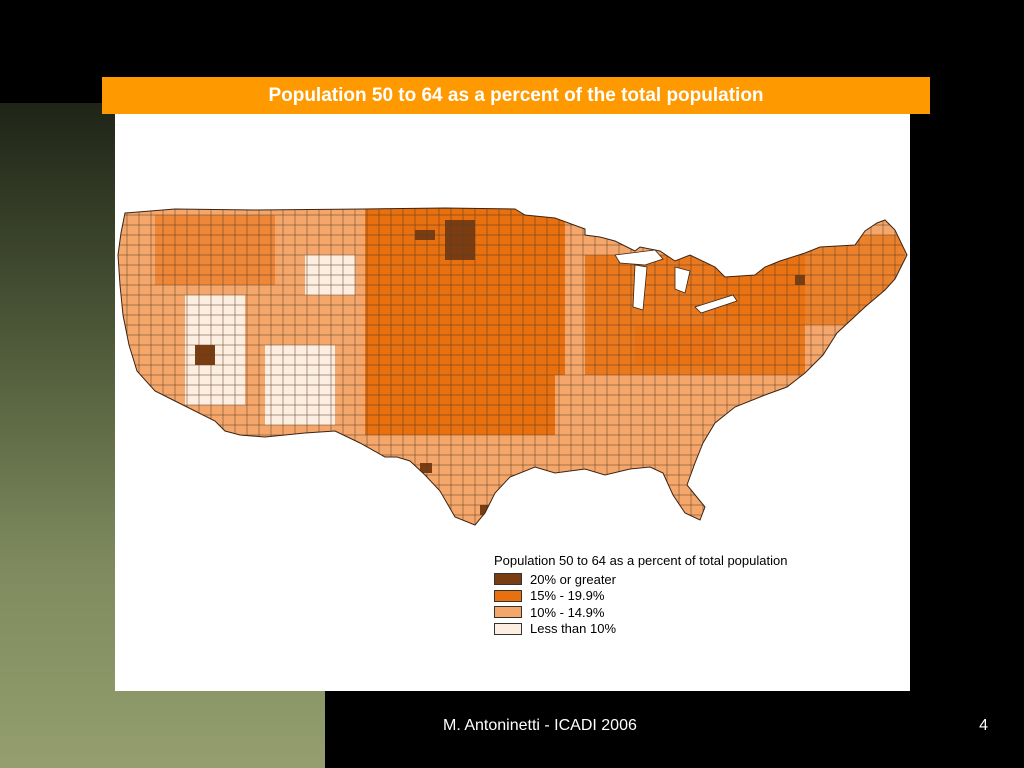 The image size is (1024, 768). I want to click on legend-item: 15% - 19.9%, so click(640, 596).